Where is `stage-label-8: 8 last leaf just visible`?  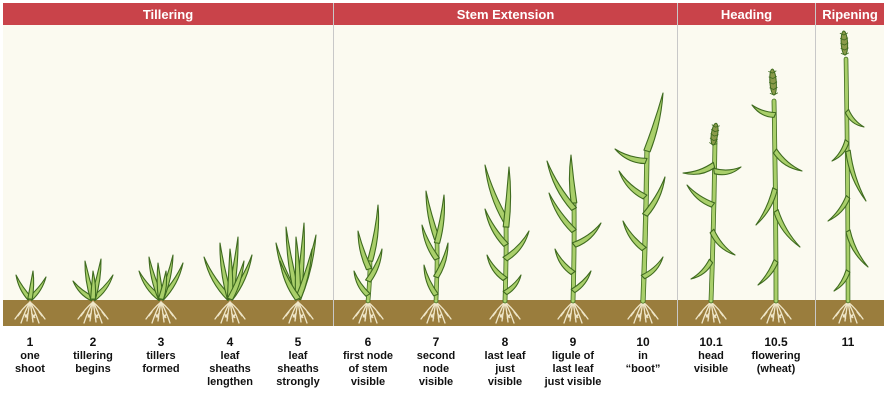
stage-label-8: 8 last leaf just visible is located at coordinates (505, 362).